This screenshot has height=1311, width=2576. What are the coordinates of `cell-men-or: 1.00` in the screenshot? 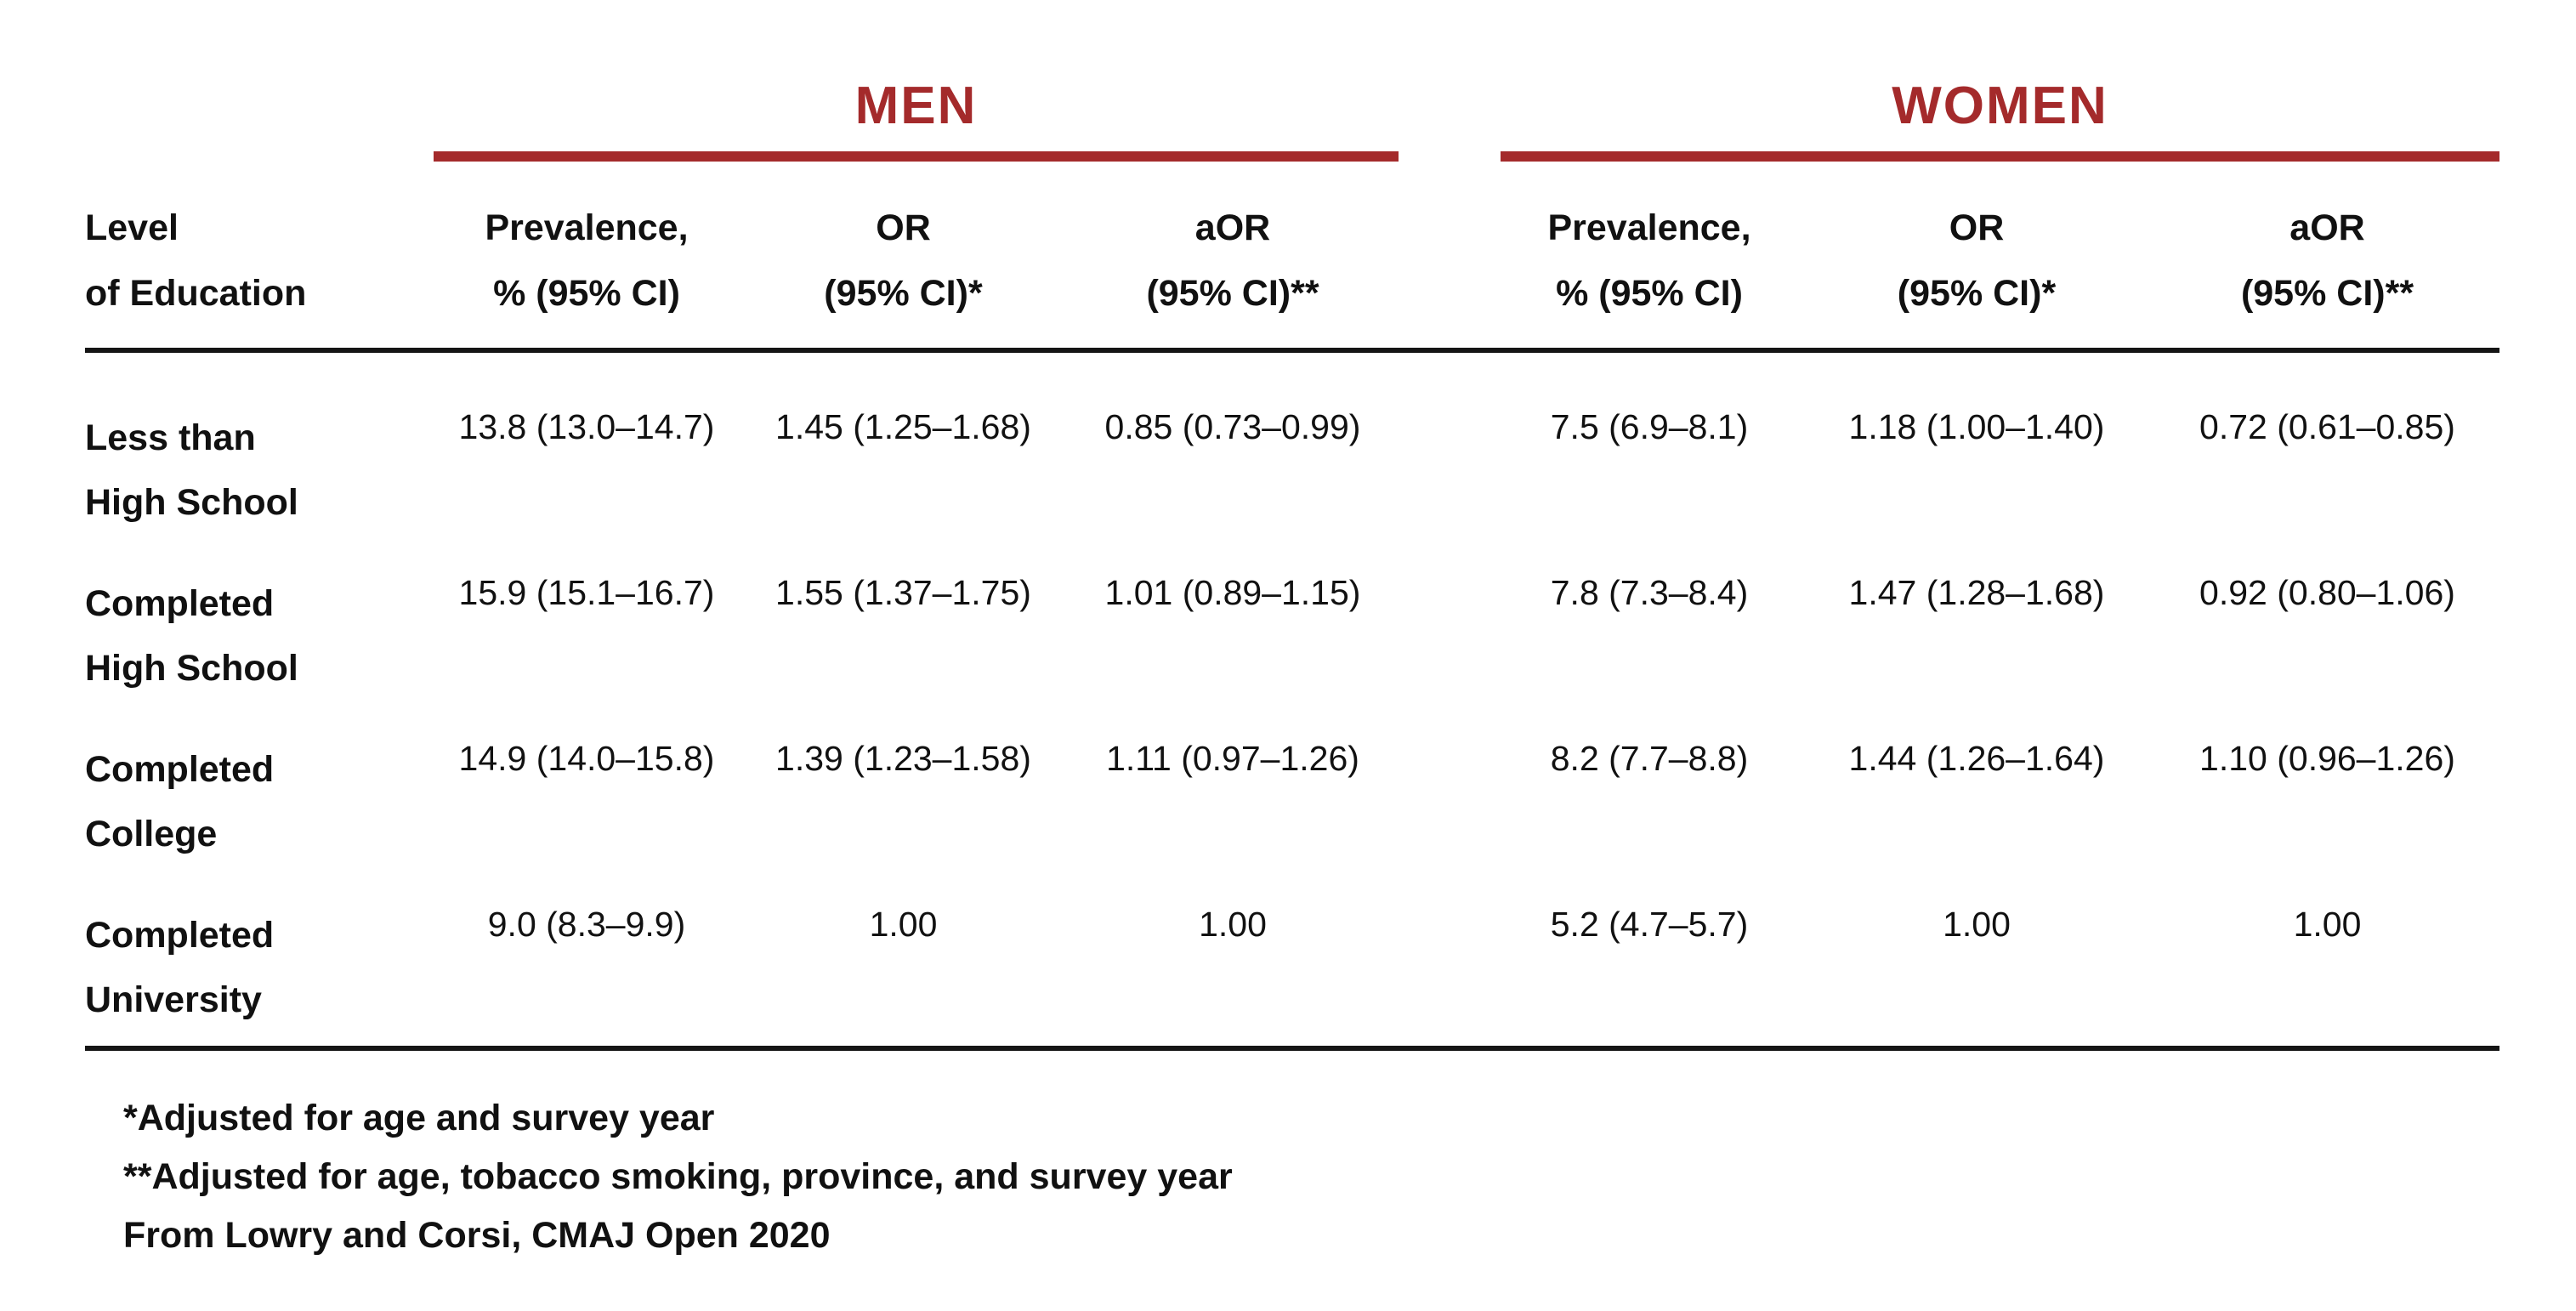 It's located at (904, 924).